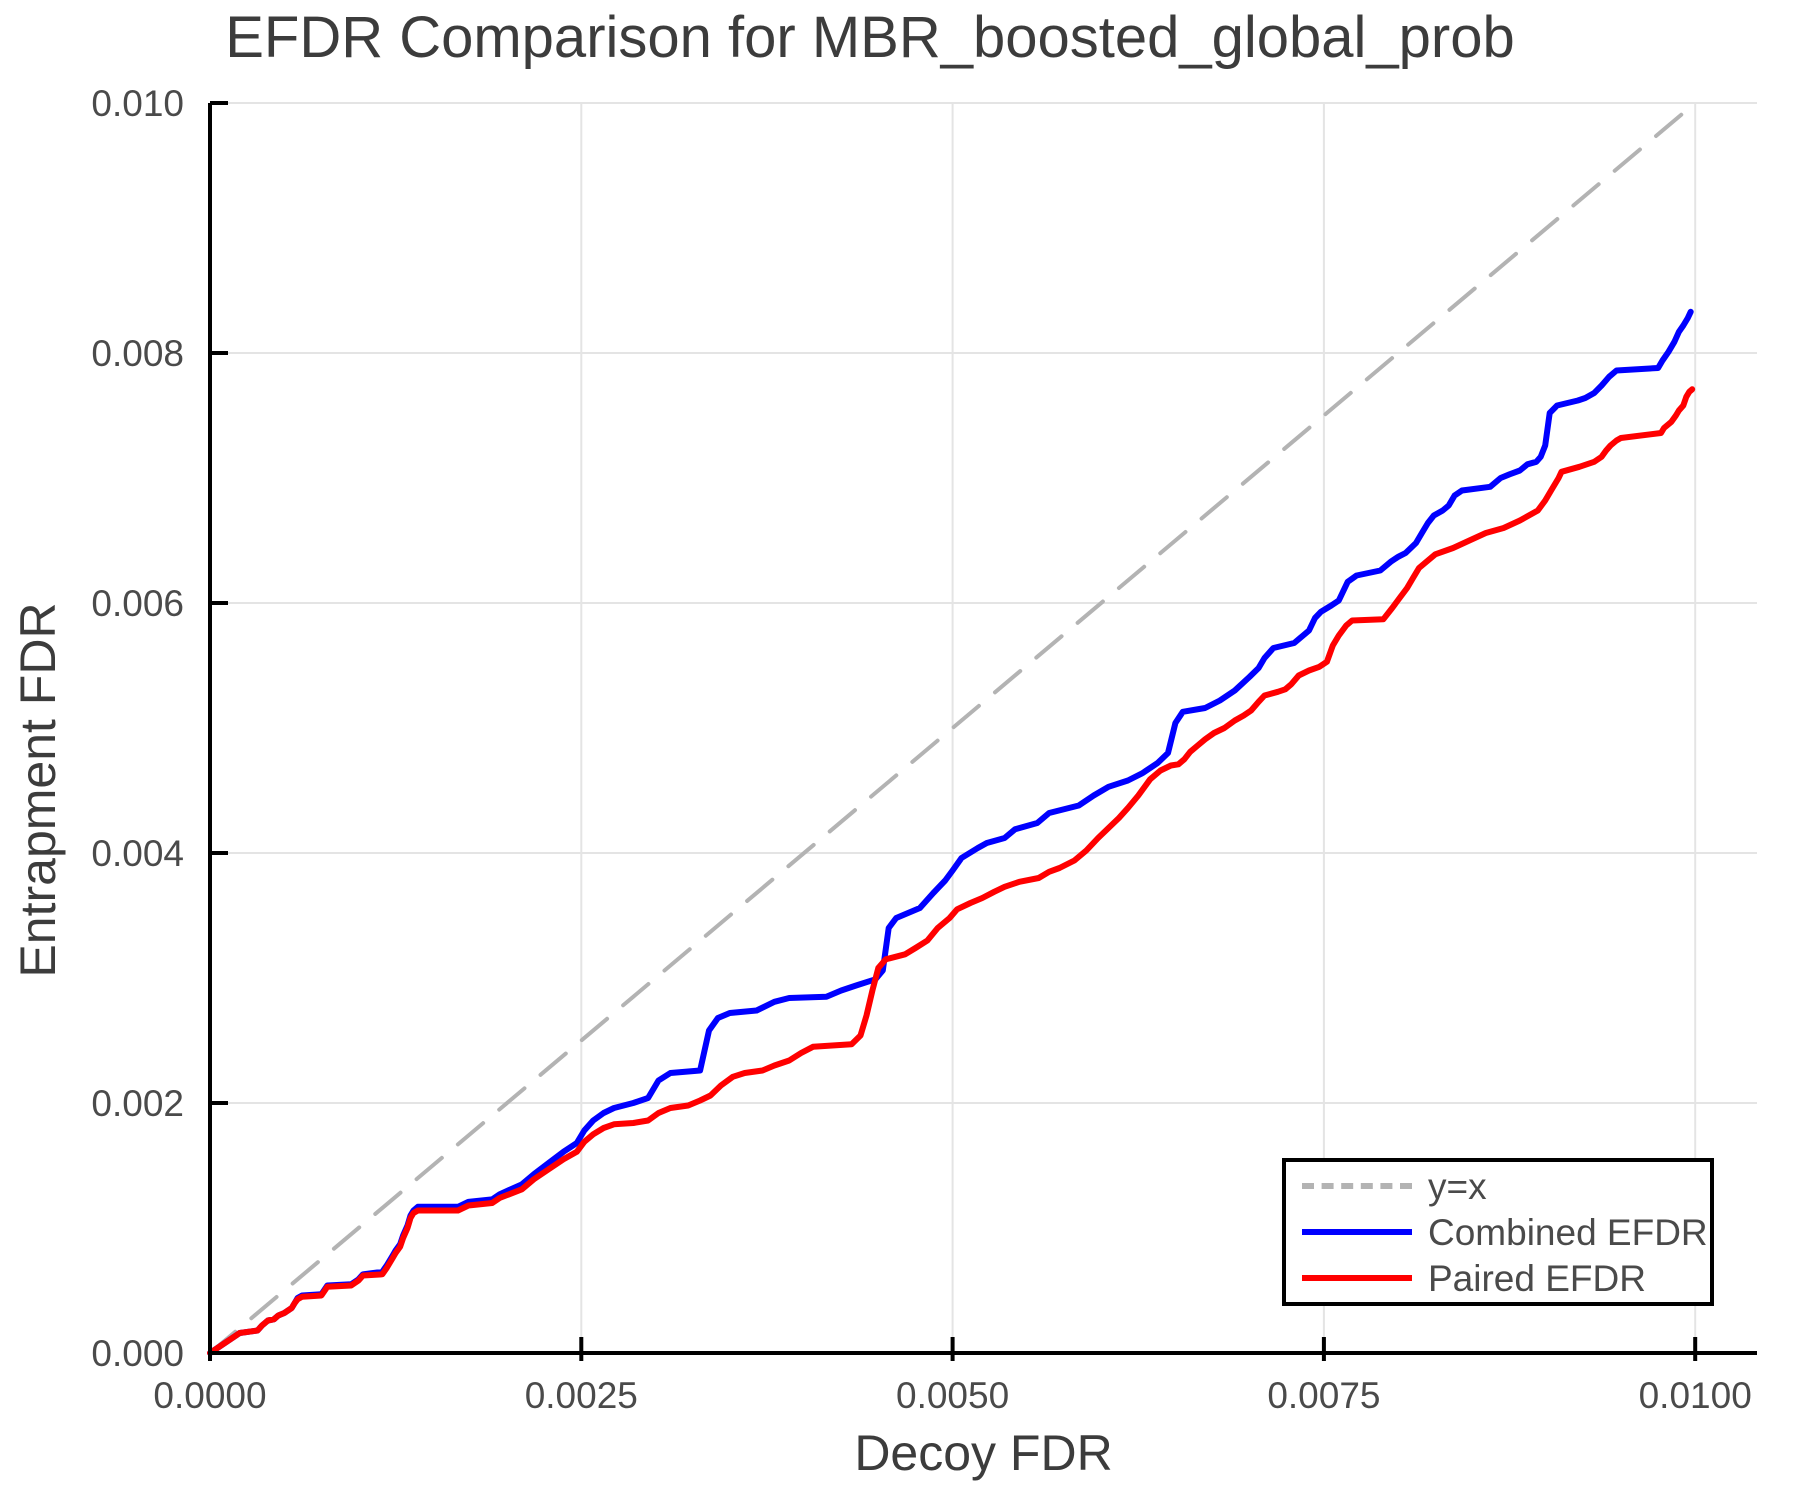 Image resolution: width=1800 pixels, height=1500 pixels. I want to click on x-tick-label: 0.0075, so click(1323, 1395).